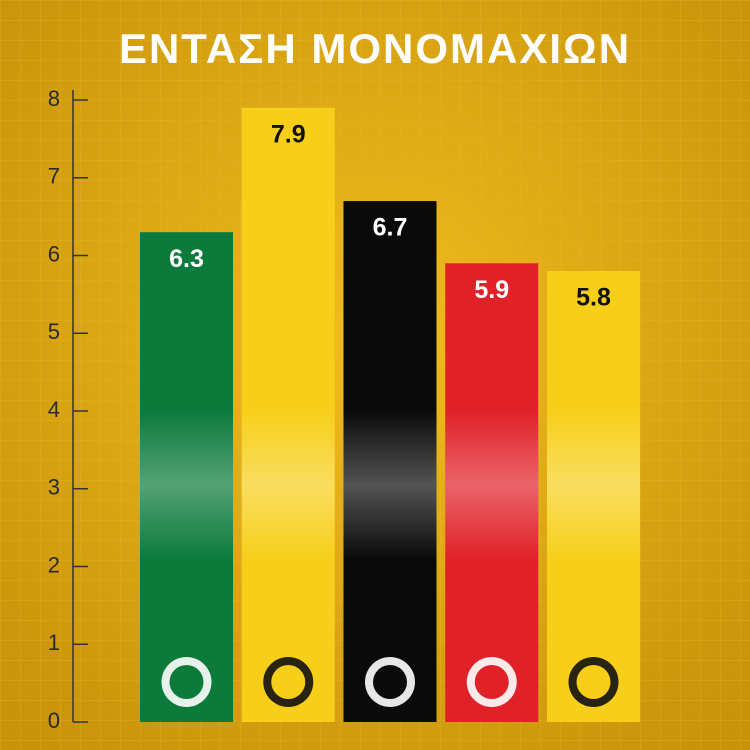 This screenshot has height=750, width=750. What do you see at coordinates (54, 564) in the screenshot?
I see `y-tick-label: 2` at bounding box center [54, 564].